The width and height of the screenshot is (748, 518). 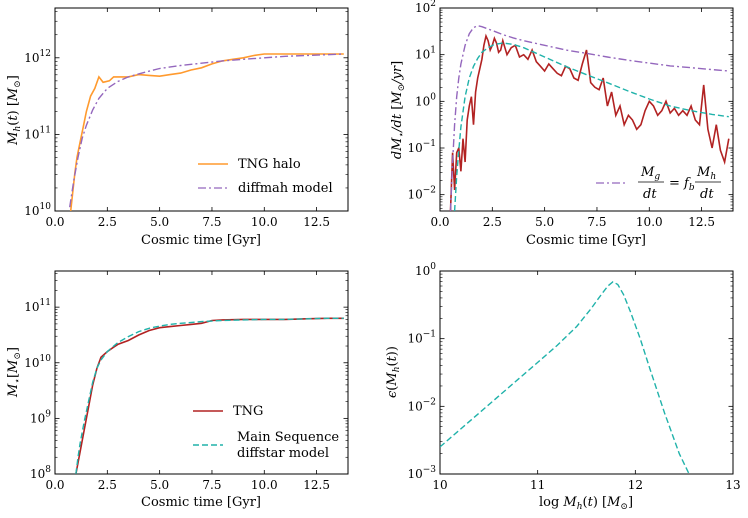 I want to click on x-axis-label: log Mh(t) [M⊙], so click(x=586, y=503).